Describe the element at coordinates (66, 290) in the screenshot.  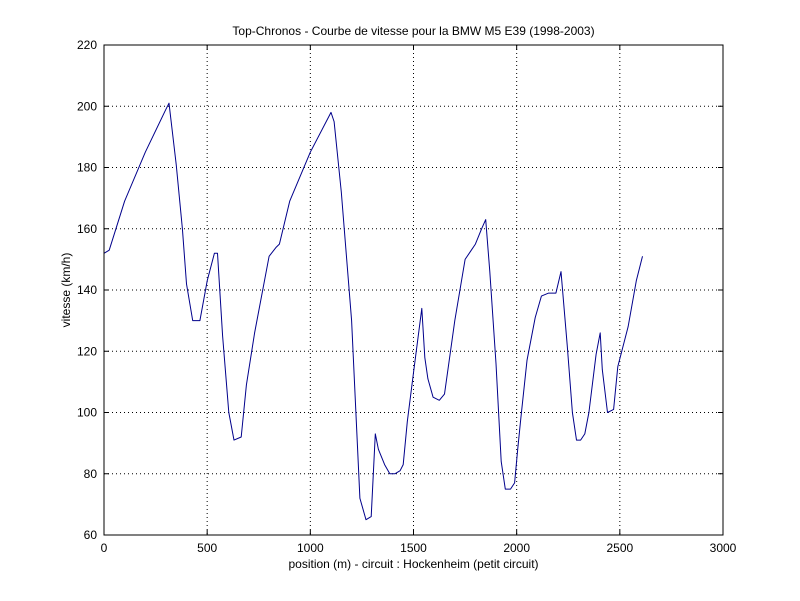
I see `y-axis-title: vitesse (km/h)` at that location.